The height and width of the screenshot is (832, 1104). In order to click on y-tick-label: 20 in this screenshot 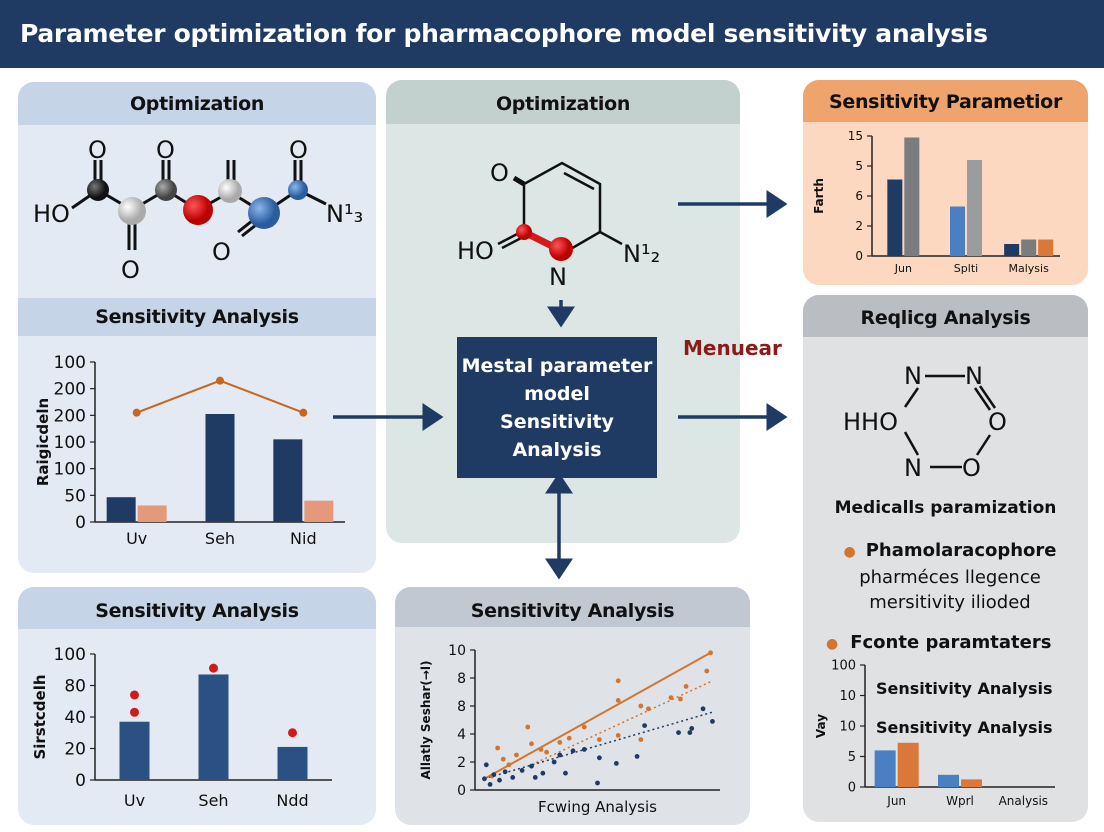, I will do `click(75, 749)`.